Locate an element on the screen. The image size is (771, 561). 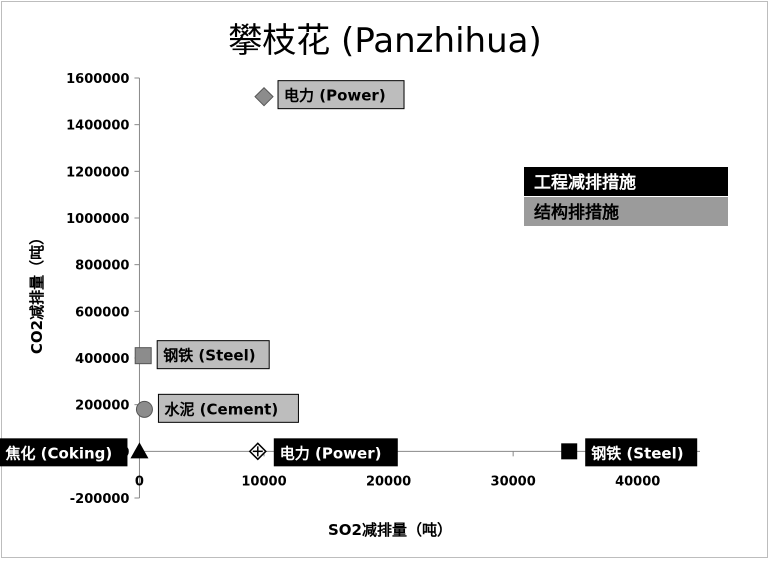
data-label: 水泥 (Cement) is located at coordinates (221, 409).